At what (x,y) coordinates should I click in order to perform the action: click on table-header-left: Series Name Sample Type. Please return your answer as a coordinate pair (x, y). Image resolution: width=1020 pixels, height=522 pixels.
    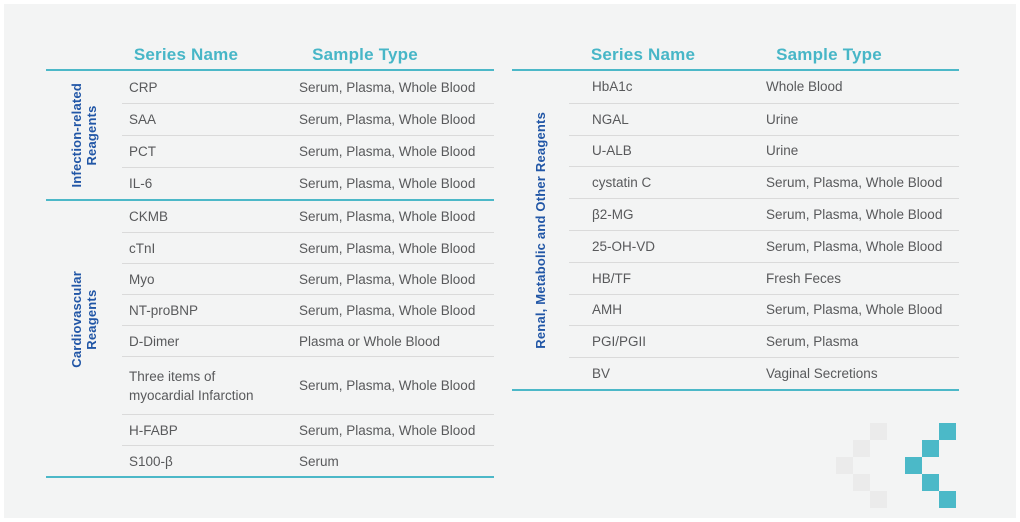
    Looking at the image, I should click on (270, 54).